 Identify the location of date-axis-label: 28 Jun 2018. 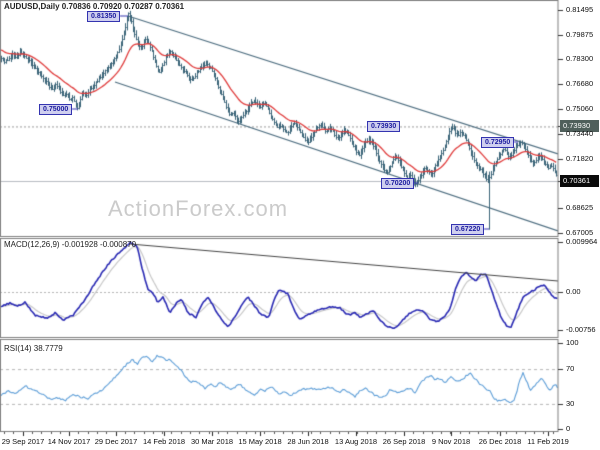
(308, 441).